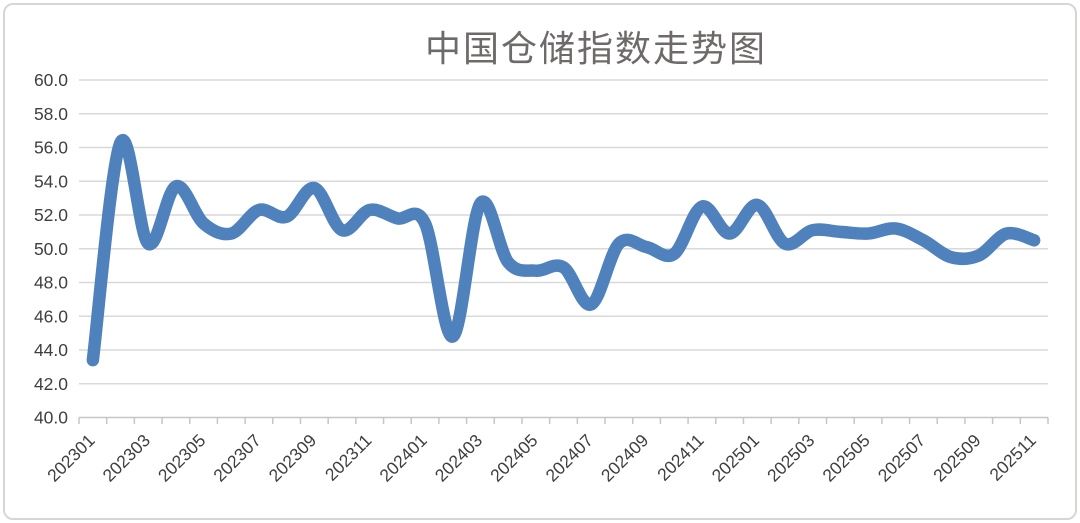 The width and height of the screenshot is (1080, 523). What do you see at coordinates (1012, 457) in the screenshot?
I see `x-axis-tick-label: 202511` at bounding box center [1012, 457].